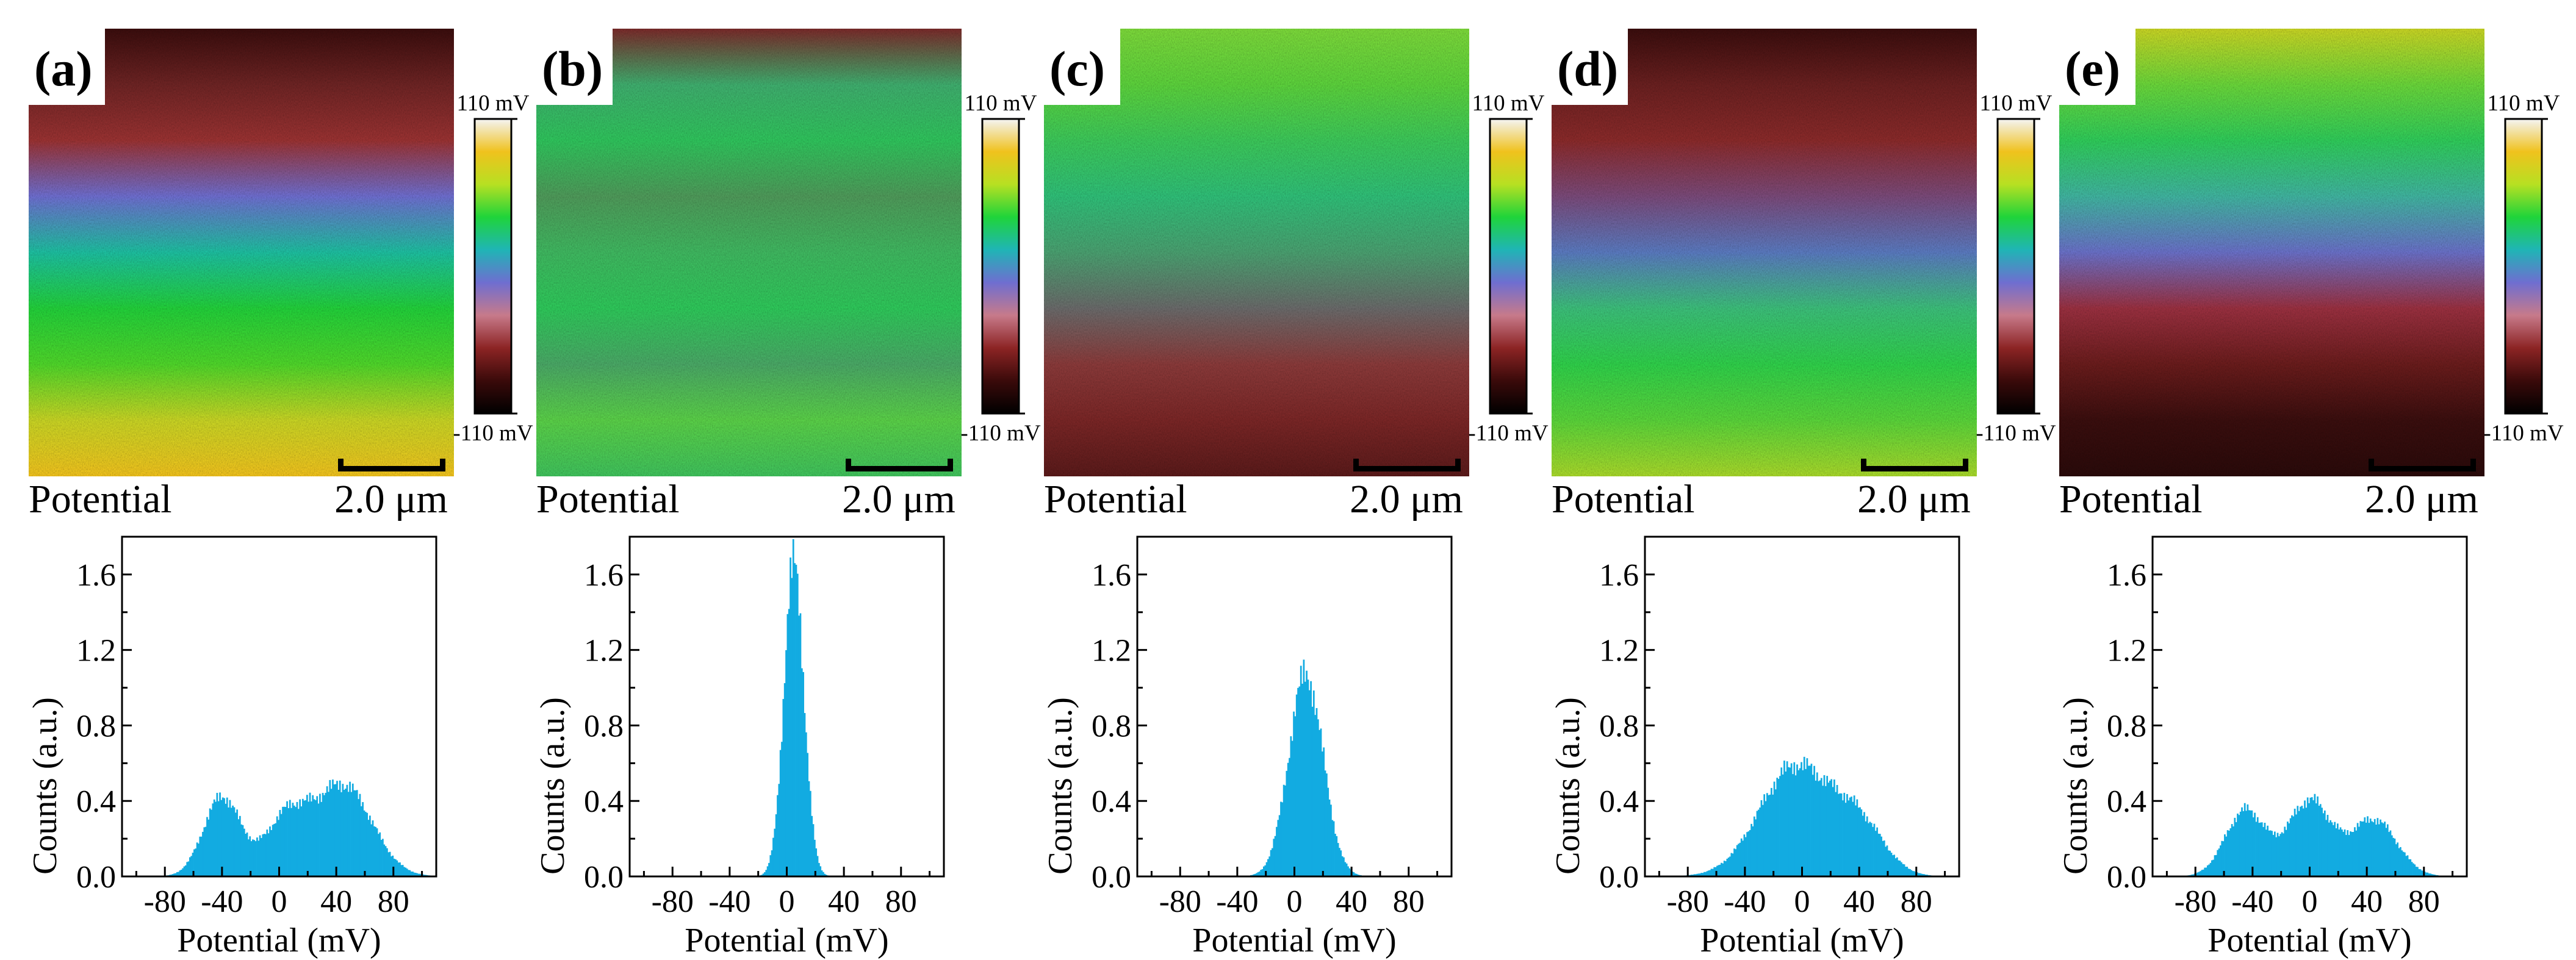 The height and width of the screenshot is (960, 2576). Describe the element at coordinates (844, 902) in the screenshot. I see `x-tick-label: 40` at that location.